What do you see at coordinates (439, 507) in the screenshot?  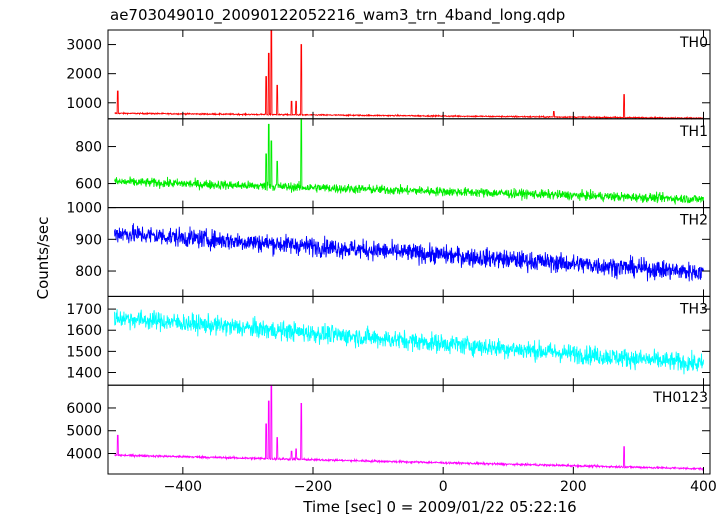 I see `x-axis-label: Time [sec] 0 = 2009/01/22 05:22:16` at bounding box center [439, 507].